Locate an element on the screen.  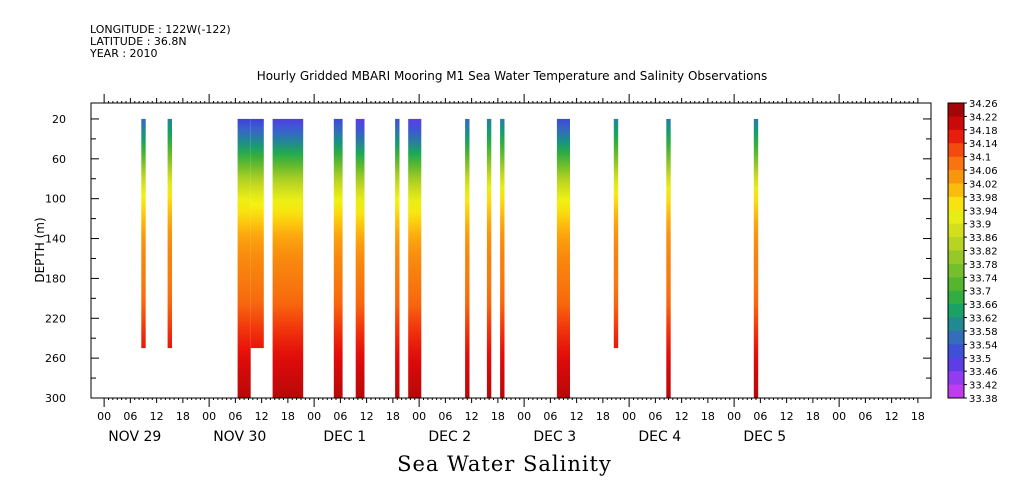
y-tick-label: 20 is located at coordinates (59, 119).